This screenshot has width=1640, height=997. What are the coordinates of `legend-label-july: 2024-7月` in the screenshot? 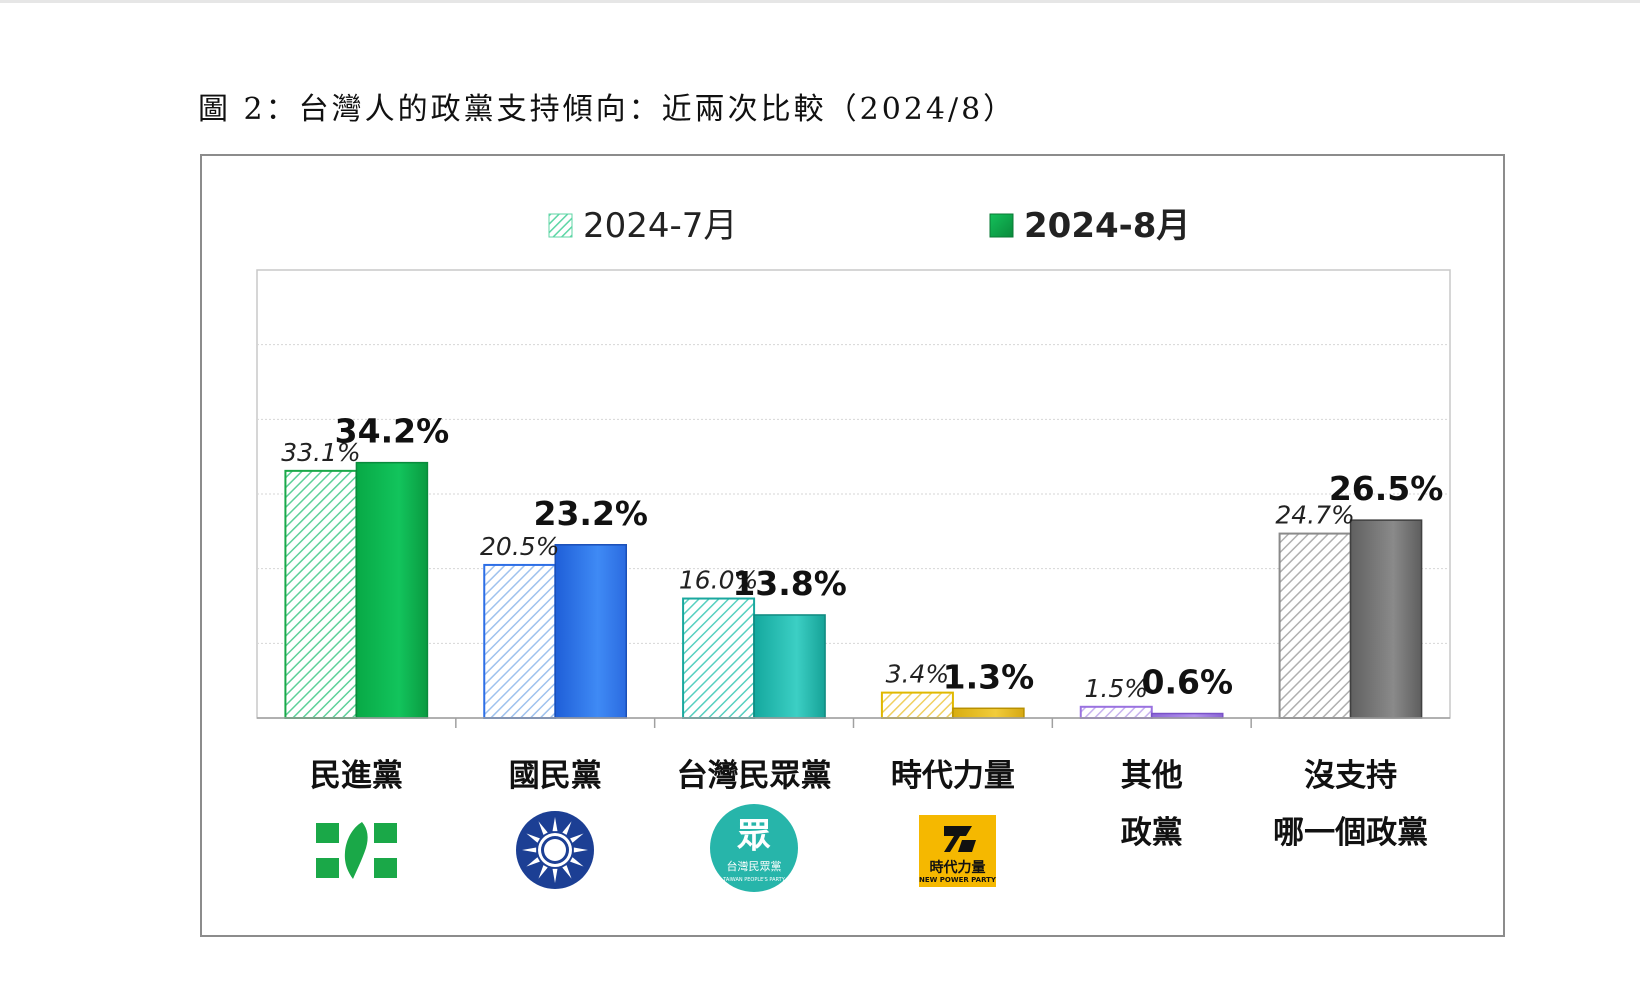 It's located at (660, 226).